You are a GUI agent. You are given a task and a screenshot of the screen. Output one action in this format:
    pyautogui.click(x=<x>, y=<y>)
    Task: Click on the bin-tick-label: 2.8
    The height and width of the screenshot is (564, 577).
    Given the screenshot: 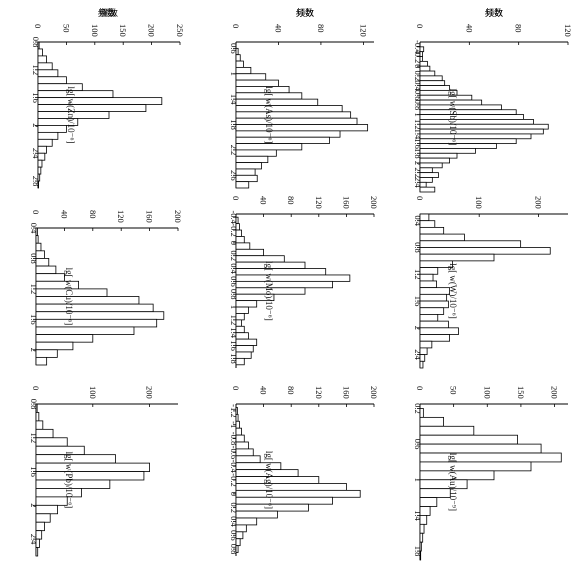 What is the action you would take?
    pyautogui.click(x=36, y=181)
    